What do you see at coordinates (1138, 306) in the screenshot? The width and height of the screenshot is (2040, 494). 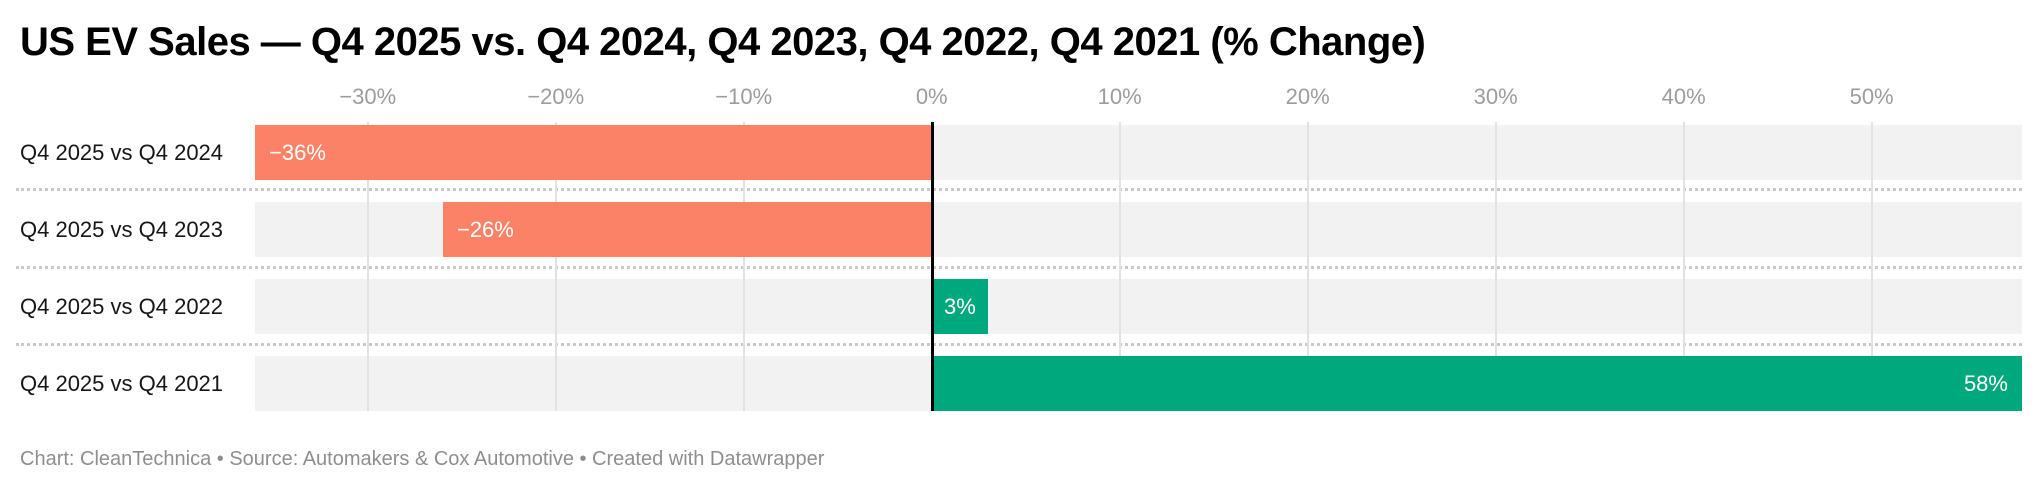 I see `row-track` at bounding box center [1138, 306].